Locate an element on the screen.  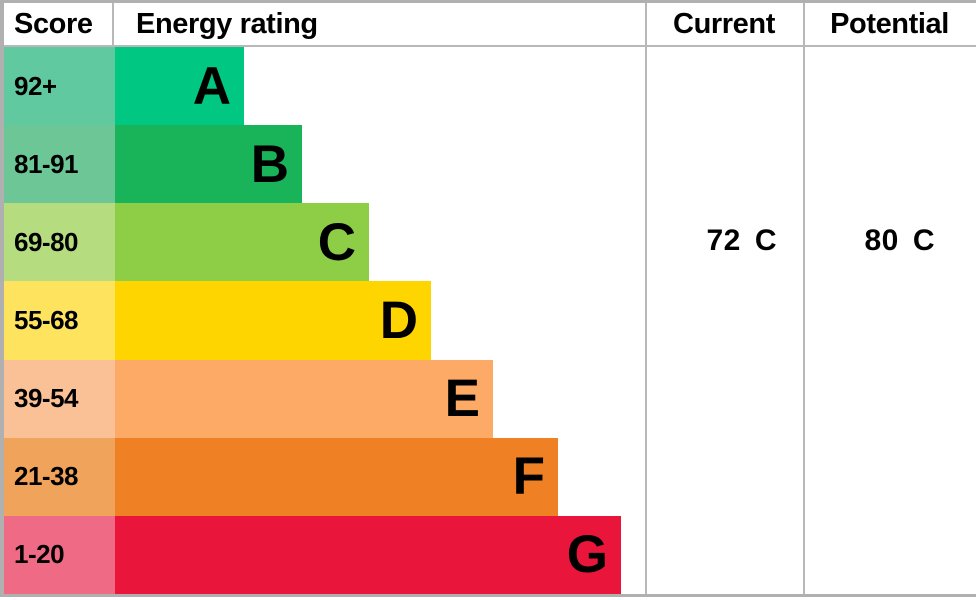
potential-rating-arrow: 80 C is located at coordinates (883, 241).